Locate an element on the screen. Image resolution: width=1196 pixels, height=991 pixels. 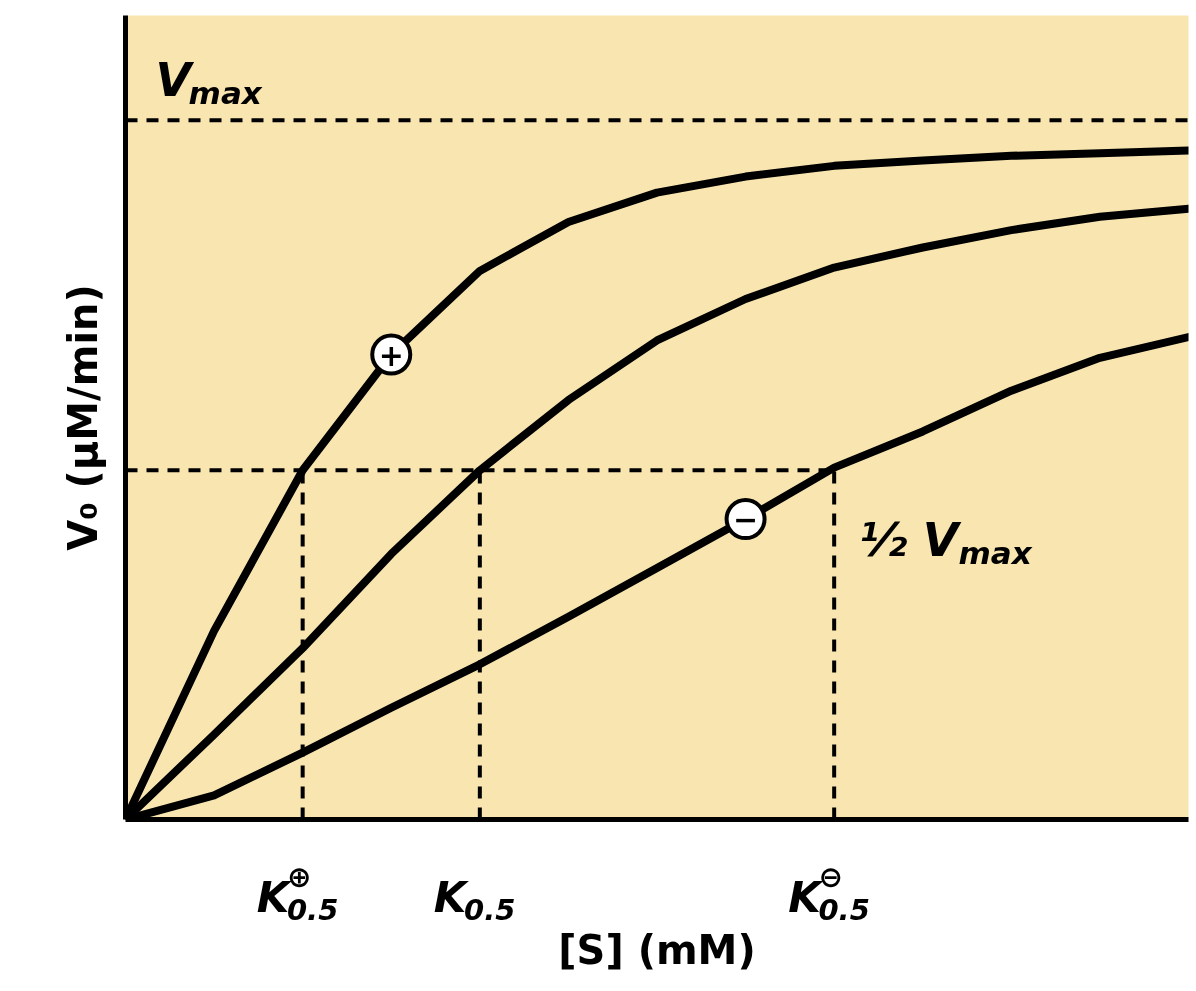
series-label: + is located at coordinates (391, 355).